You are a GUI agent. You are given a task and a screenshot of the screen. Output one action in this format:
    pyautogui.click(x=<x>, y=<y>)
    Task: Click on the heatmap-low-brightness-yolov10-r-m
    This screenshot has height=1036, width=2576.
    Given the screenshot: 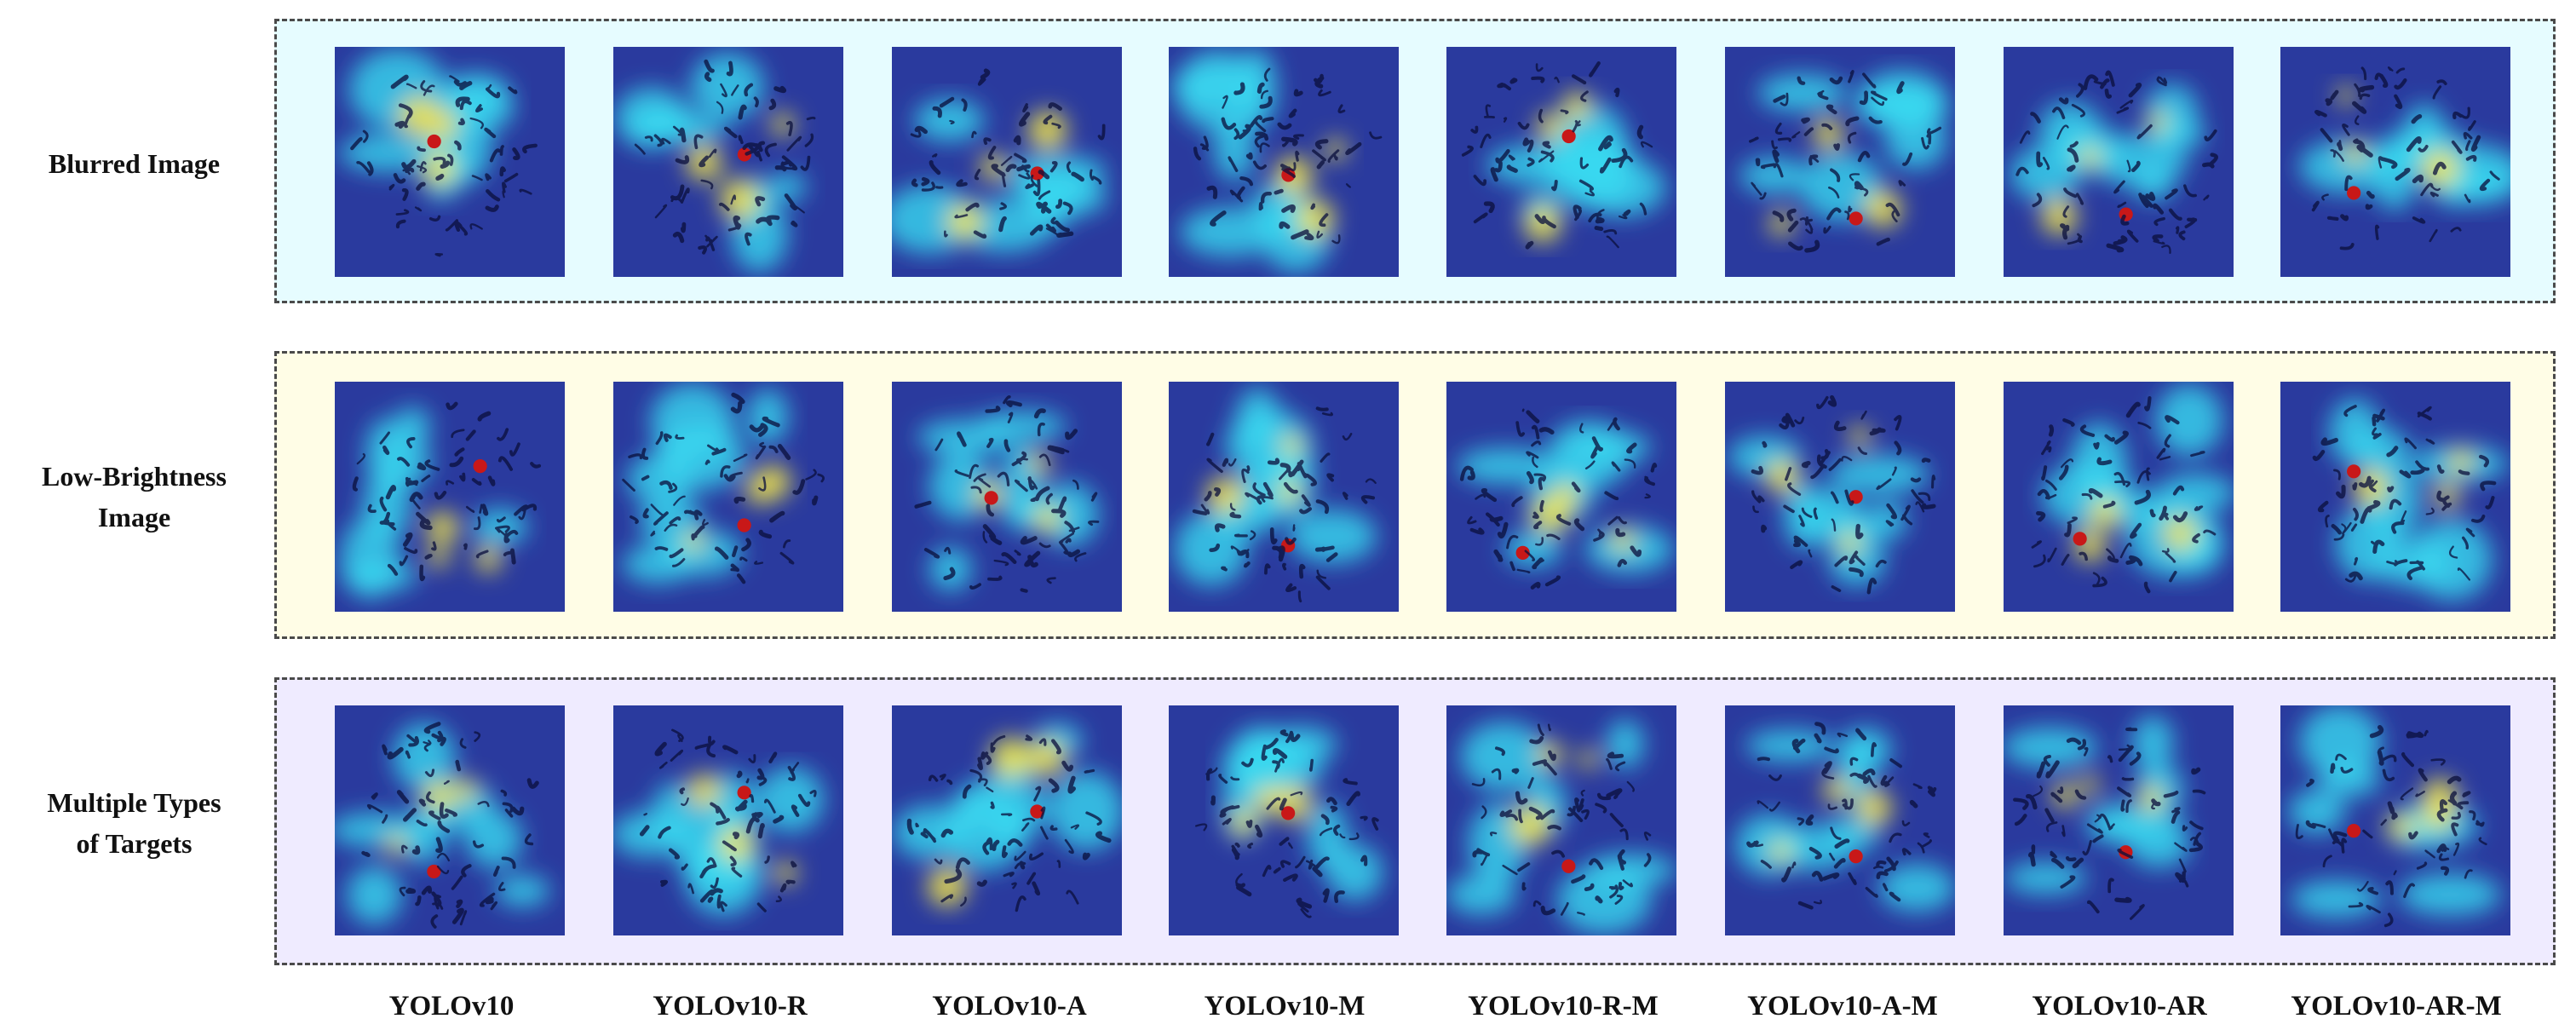 What is the action you would take?
    pyautogui.click(x=1561, y=497)
    